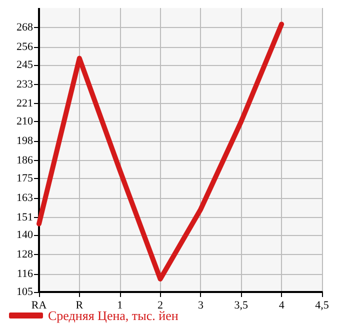  What do you see at coordinates (25, 160) in the screenshot?
I see `y-tick-label: 186` at bounding box center [25, 160].